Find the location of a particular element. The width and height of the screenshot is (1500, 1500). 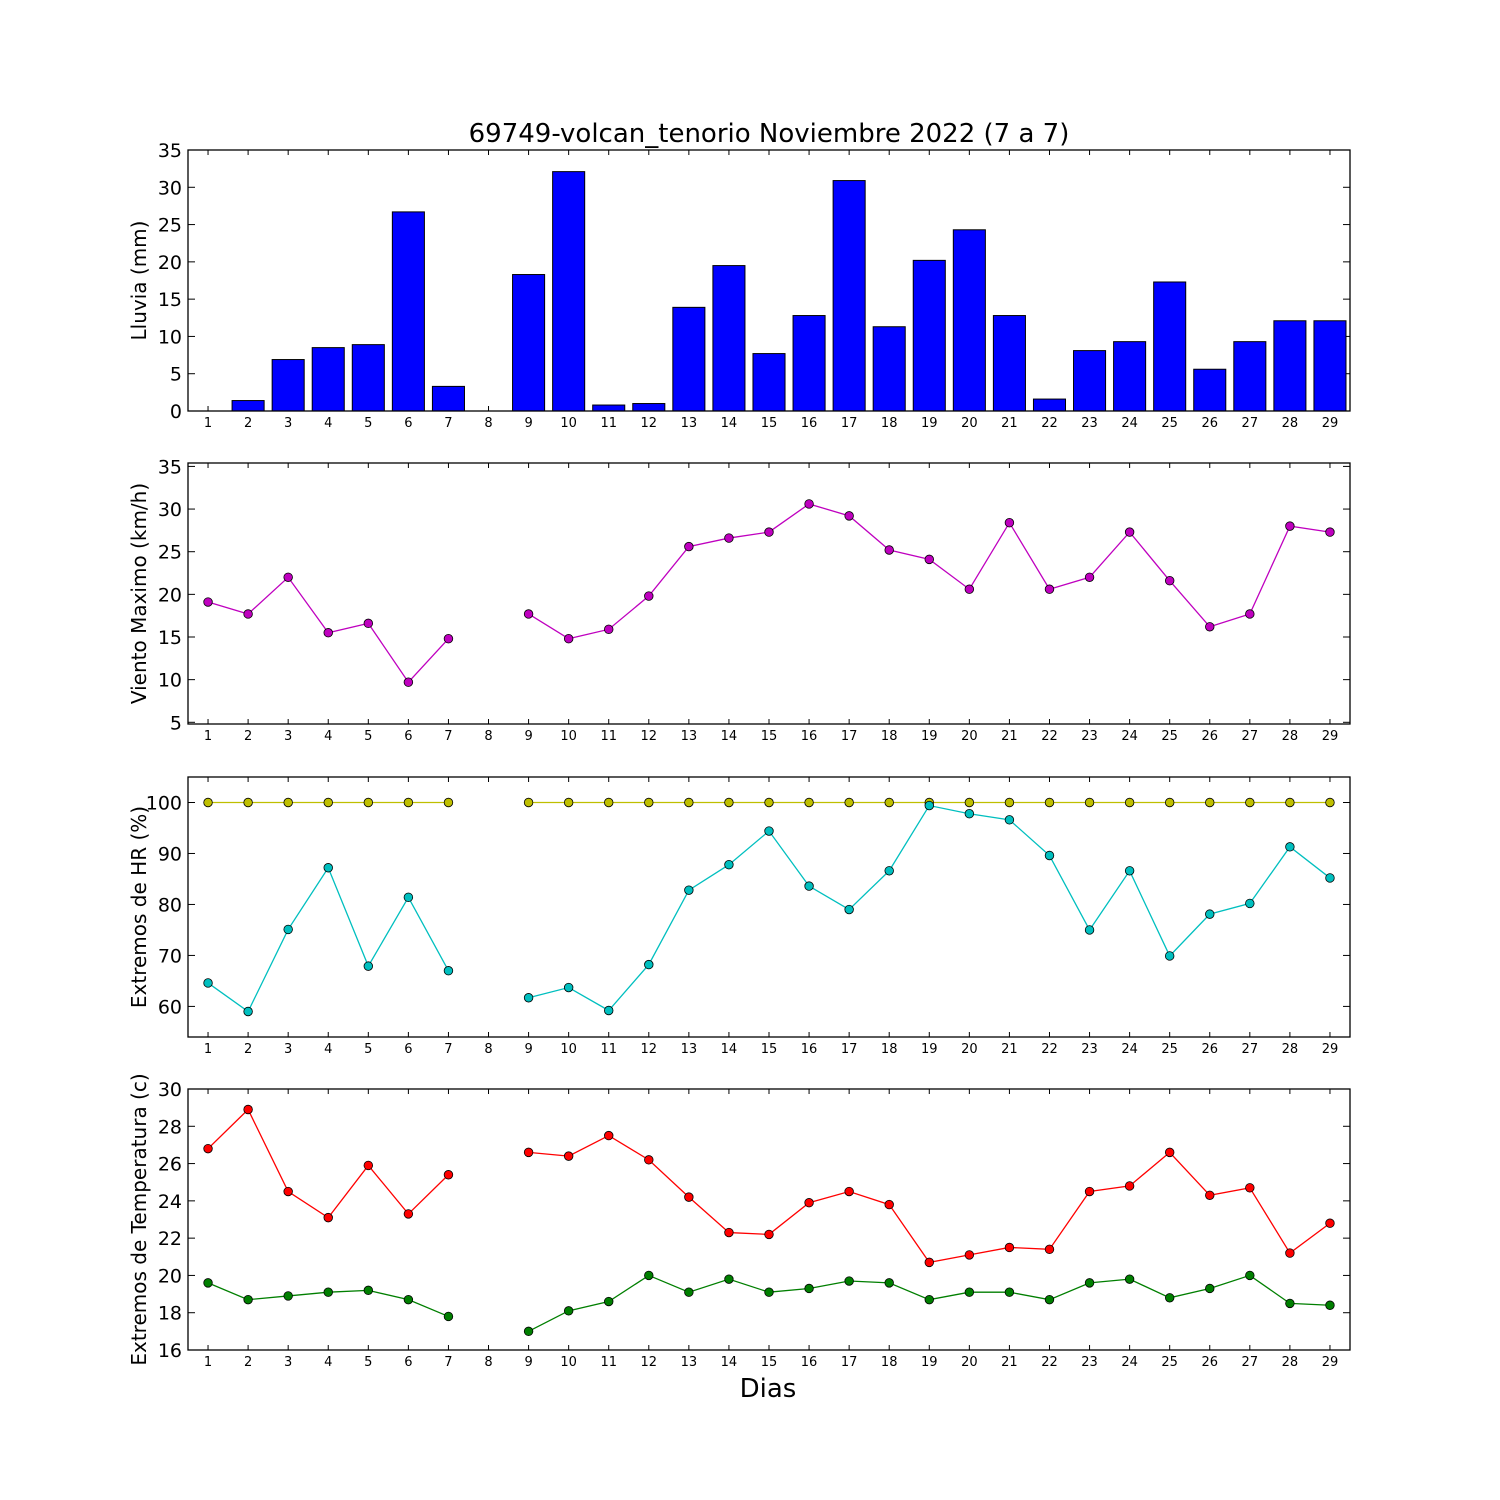

x-tick-label: 27 is located at coordinates (1250, 736).